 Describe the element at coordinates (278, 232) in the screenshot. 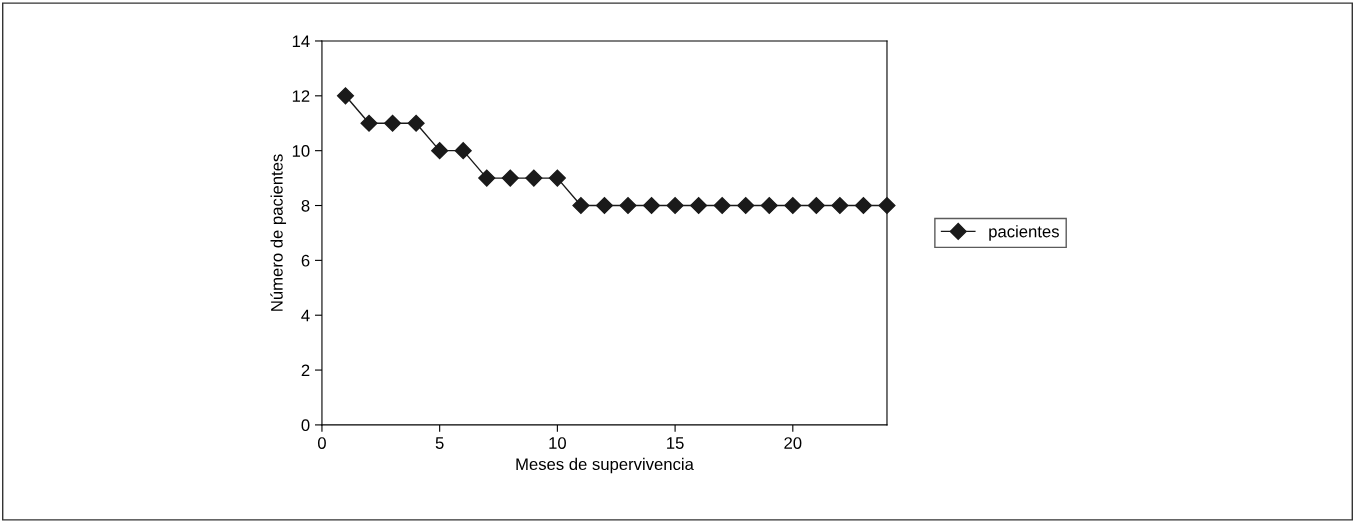

I see `y-axis-title: Número de pacientes` at that location.